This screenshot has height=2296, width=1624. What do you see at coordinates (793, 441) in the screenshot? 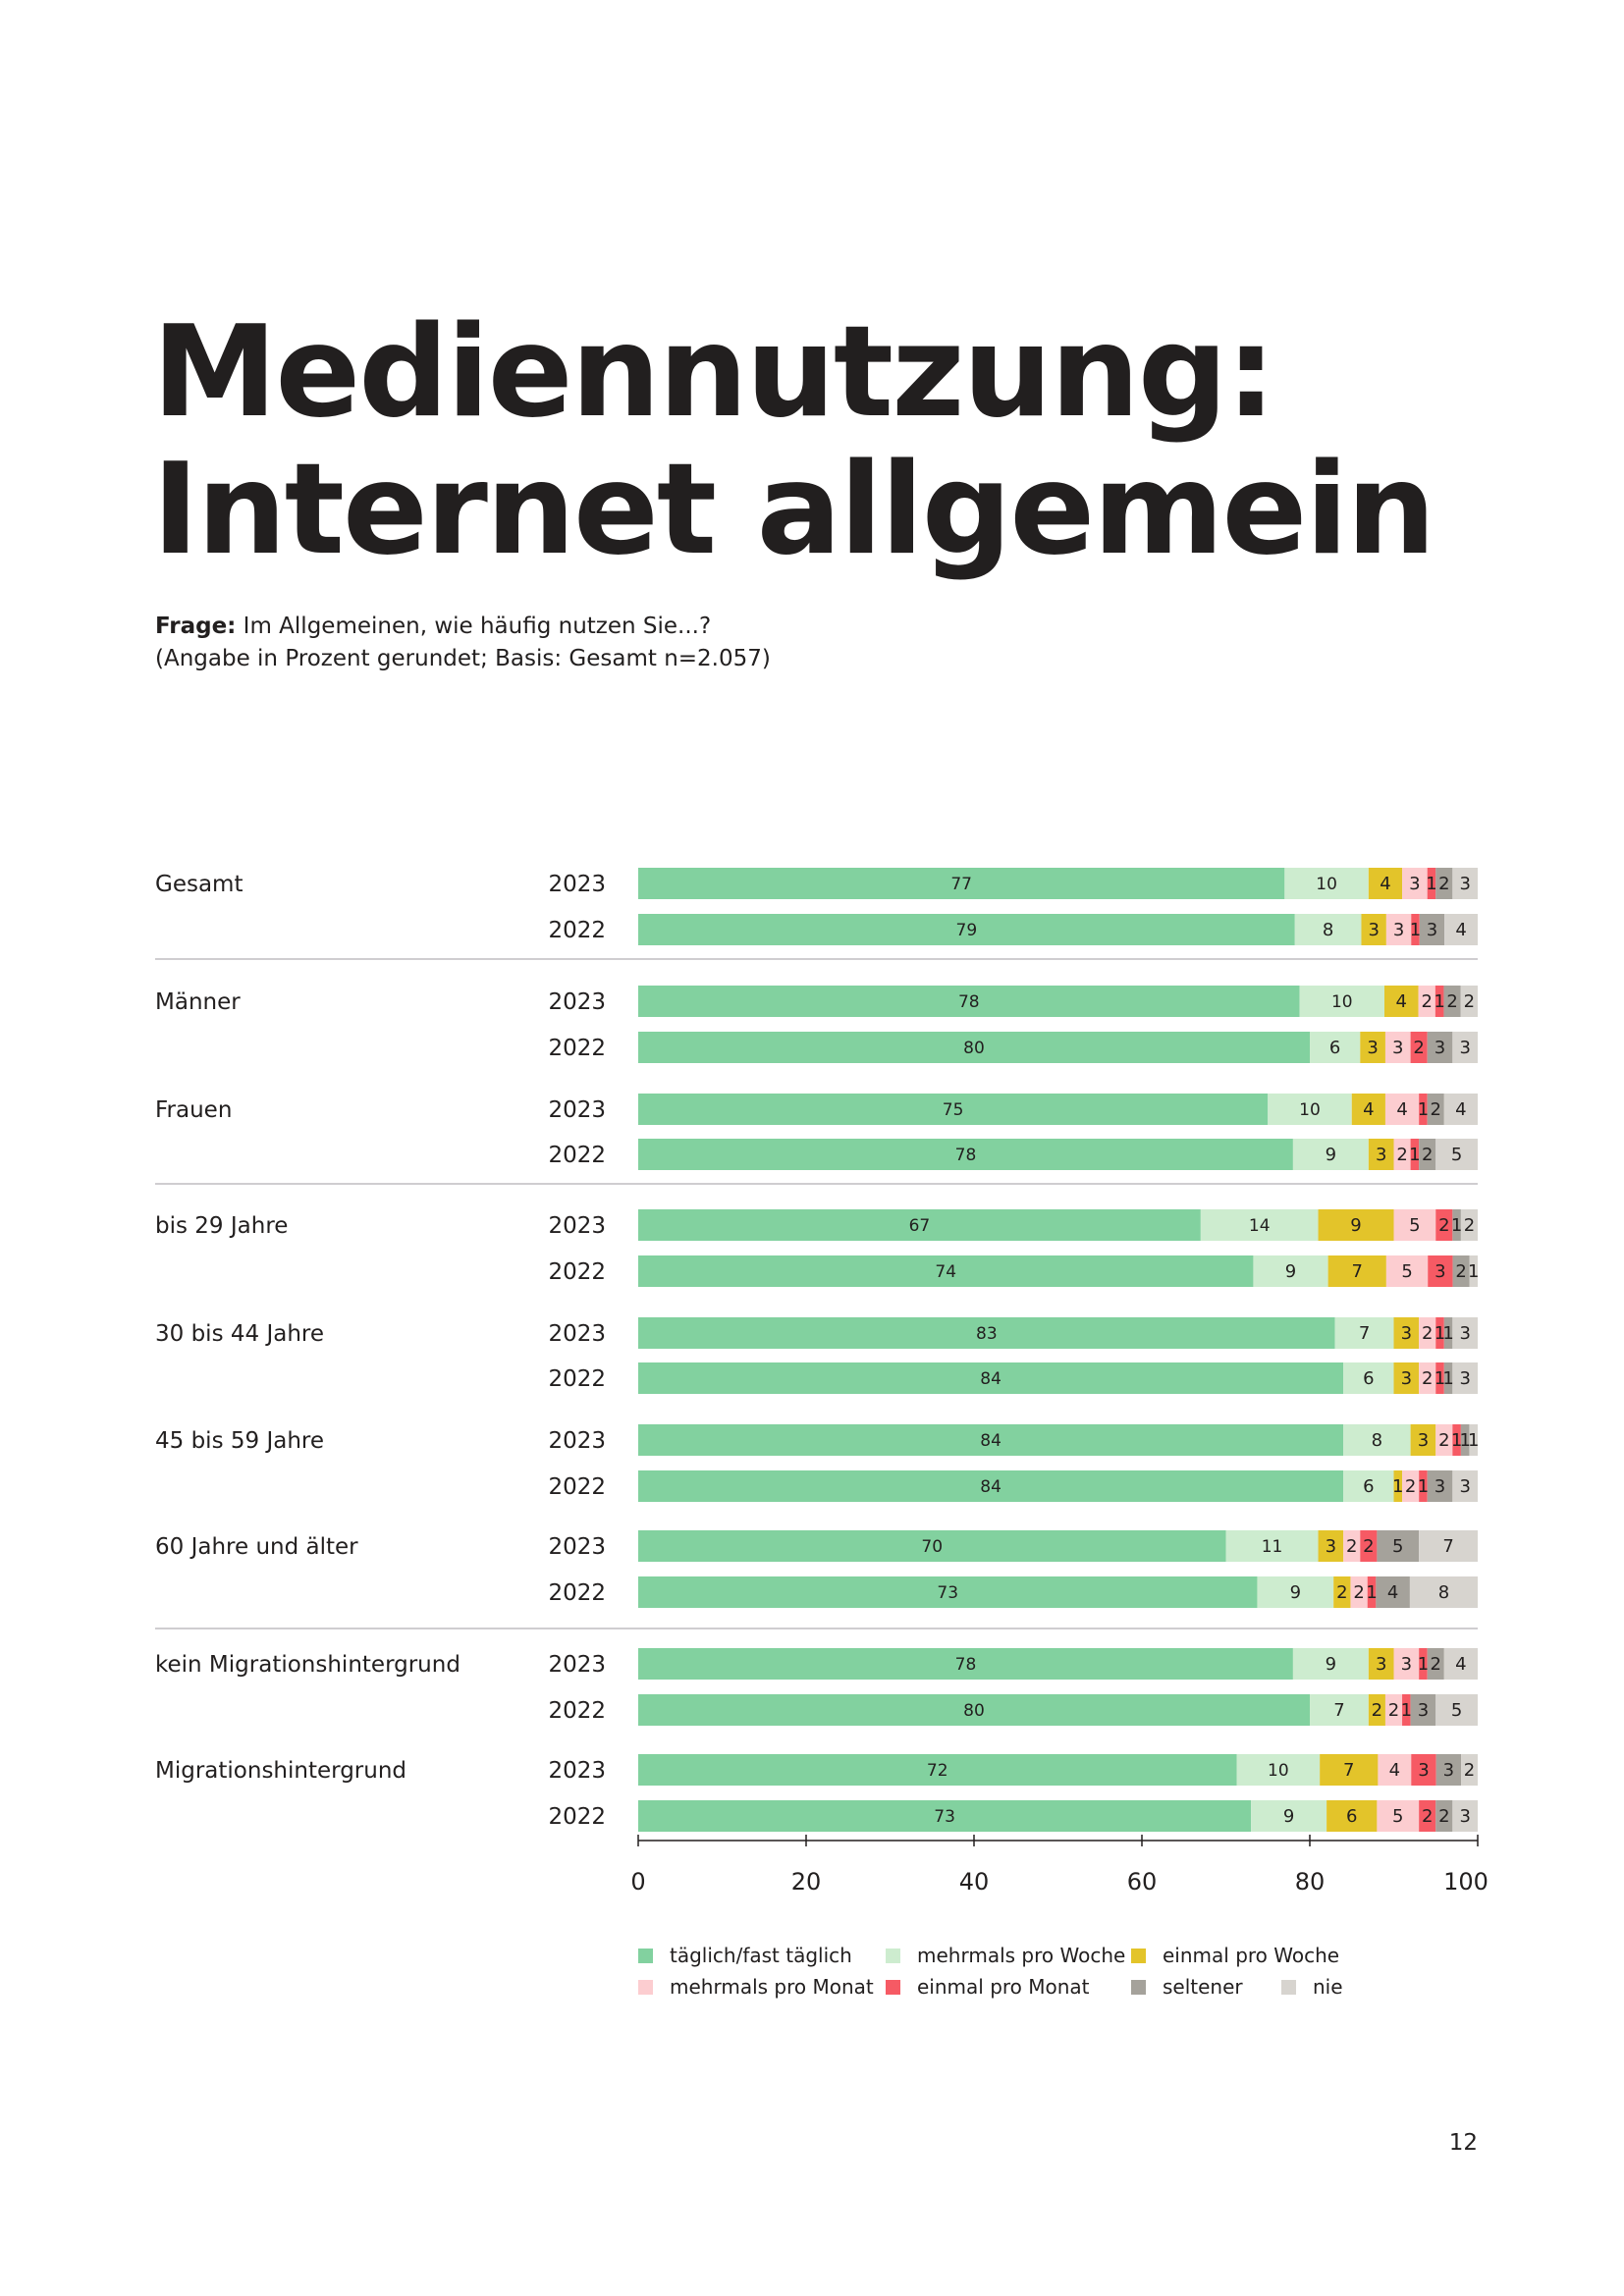
I see `page-title: Mediennutzung: Internet allgemein` at bounding box center [793, 441].